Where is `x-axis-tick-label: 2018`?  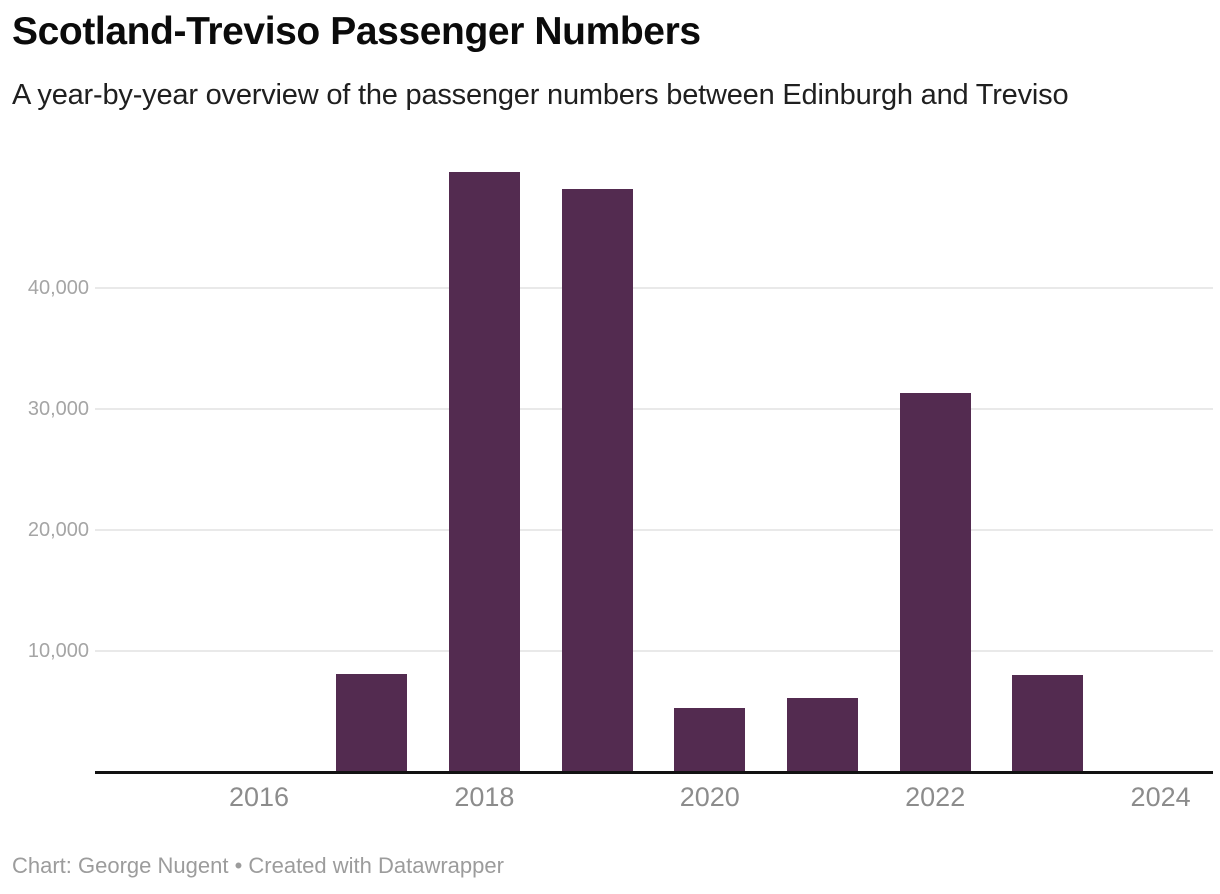
x-axis-tick-label: 2018 is located at coordinates (484, 797).